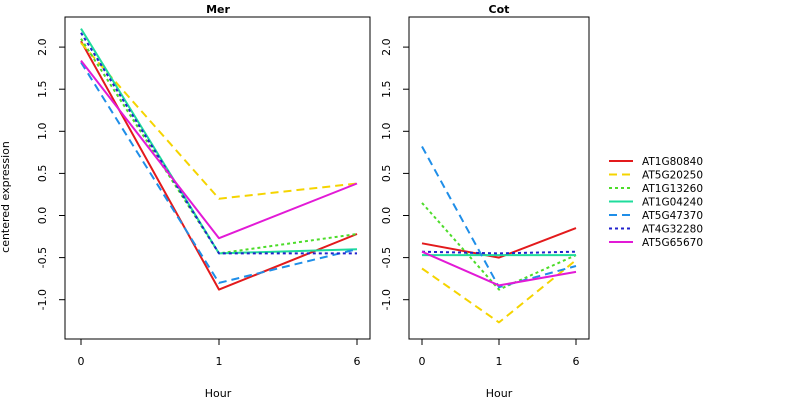  Describe the element at coordinates (499, 9) in the screenshot. I see `panel-cot-title: Cot` at that location.